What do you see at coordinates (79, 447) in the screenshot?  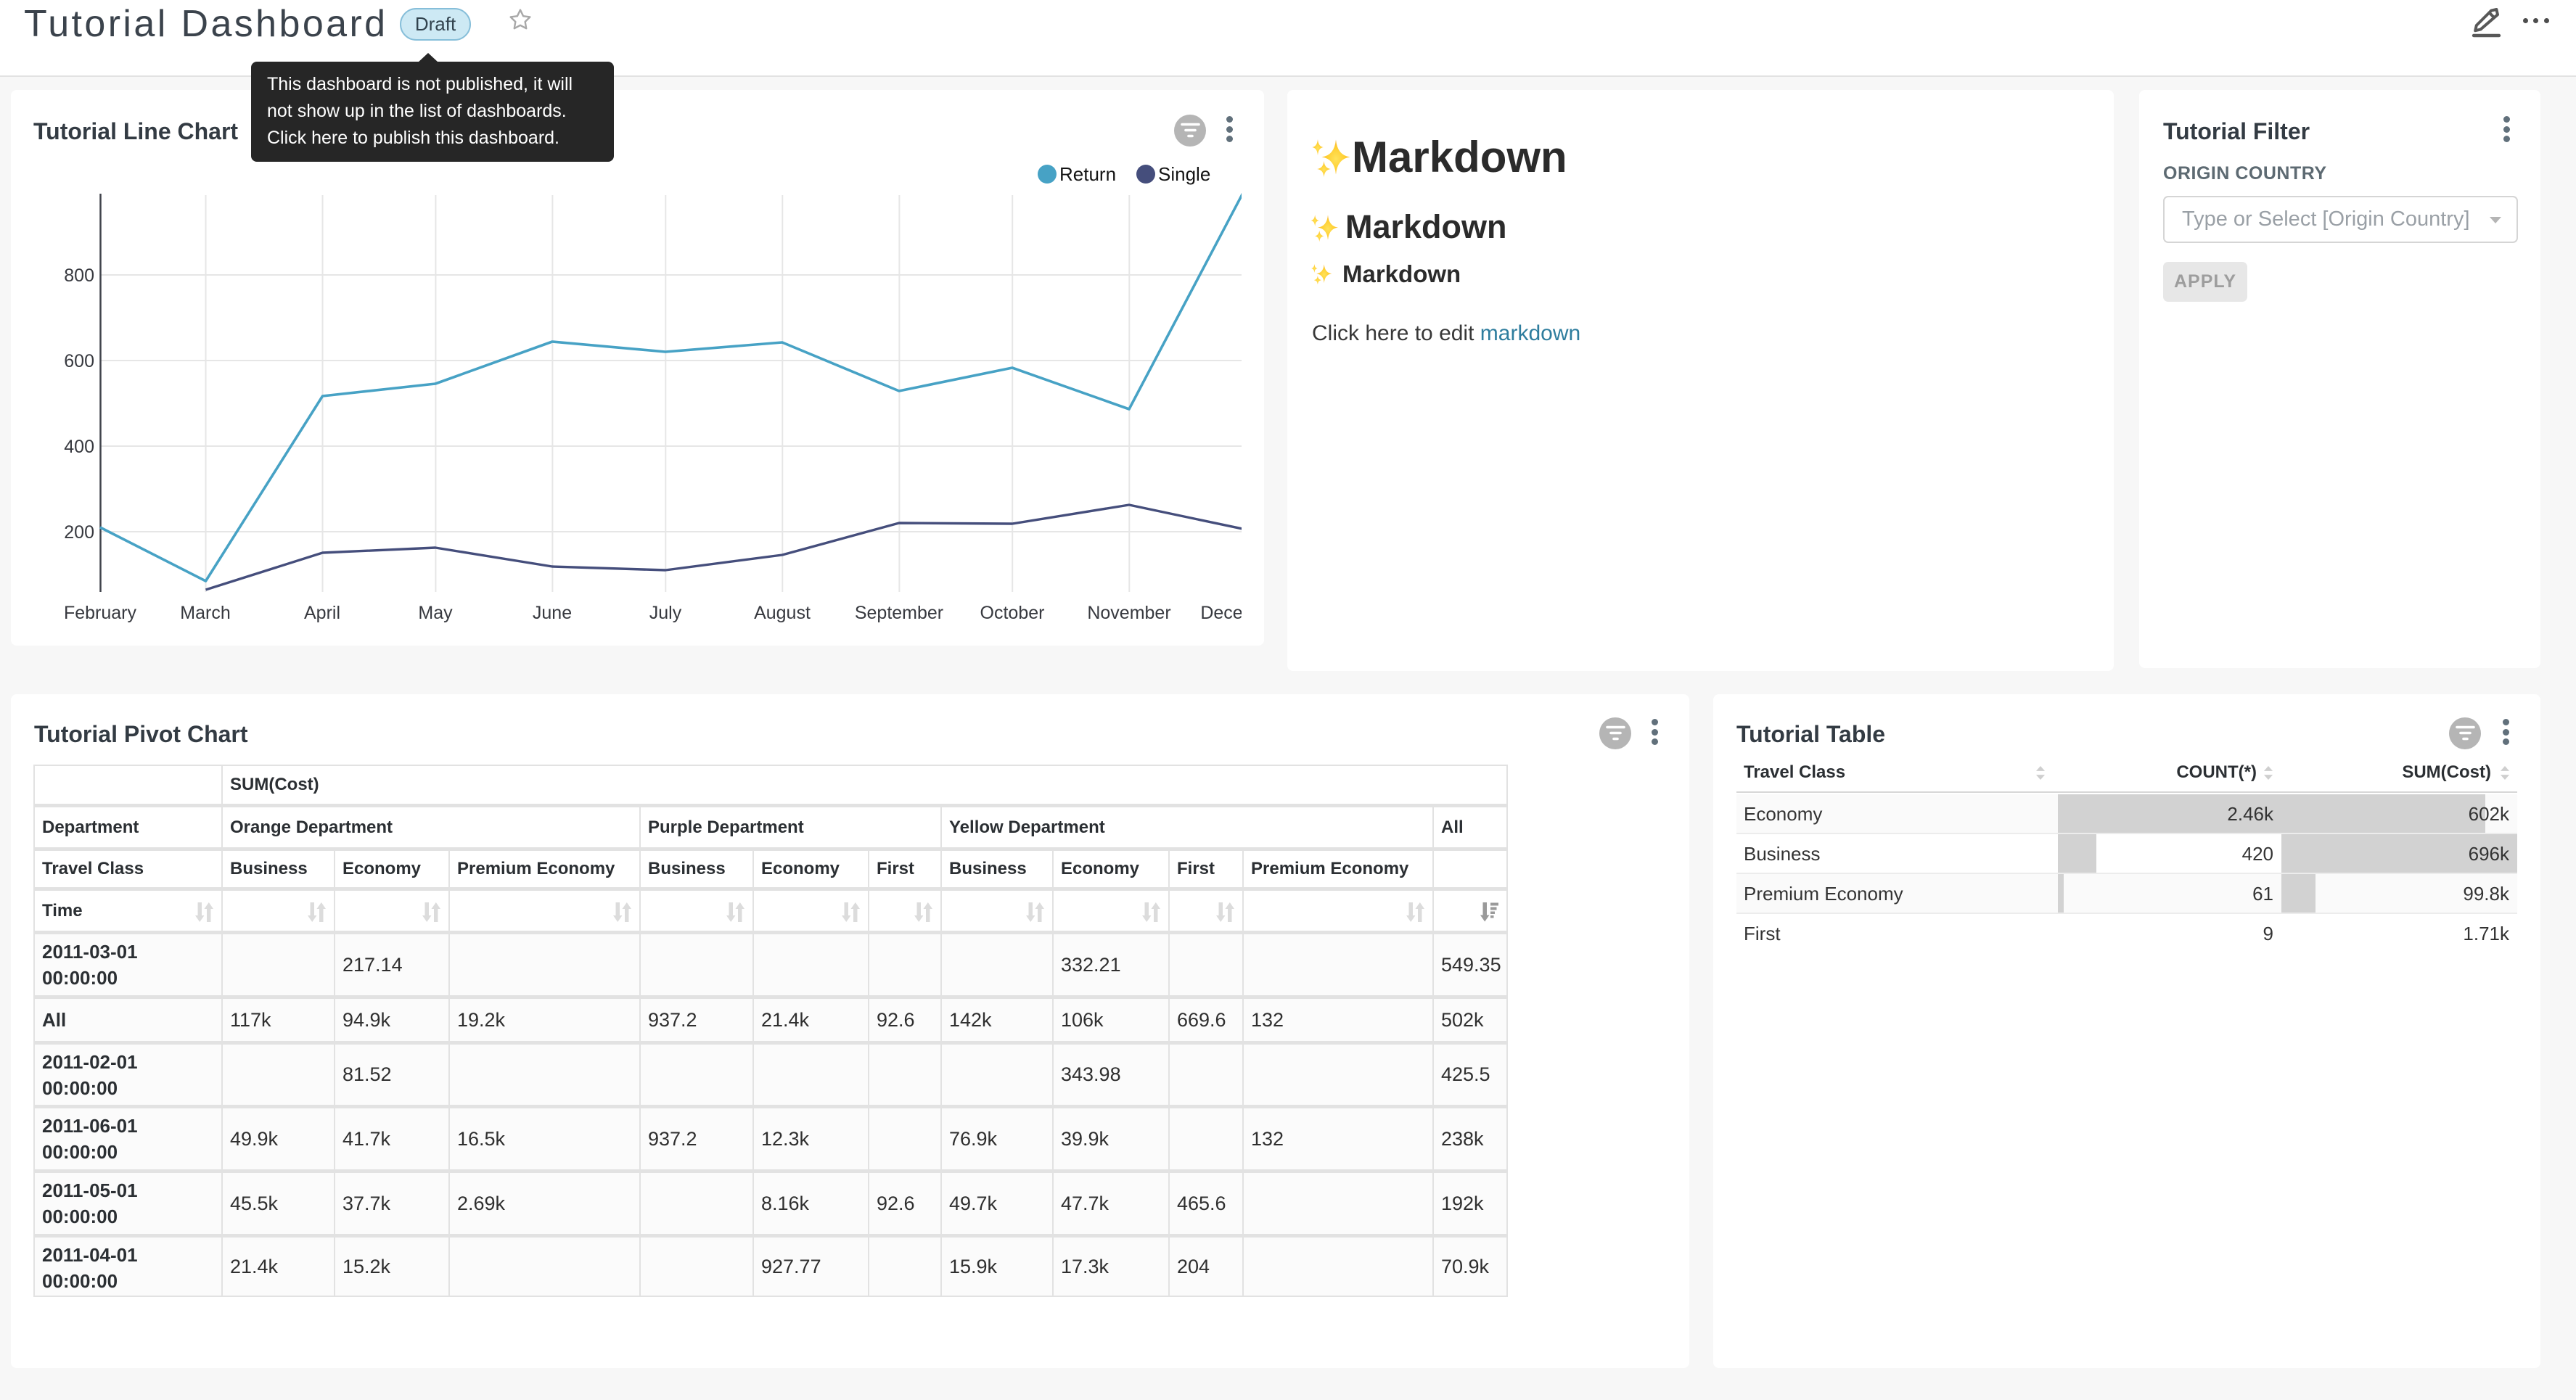 I see `svg-text: 400` at bounding box center [79, 447].